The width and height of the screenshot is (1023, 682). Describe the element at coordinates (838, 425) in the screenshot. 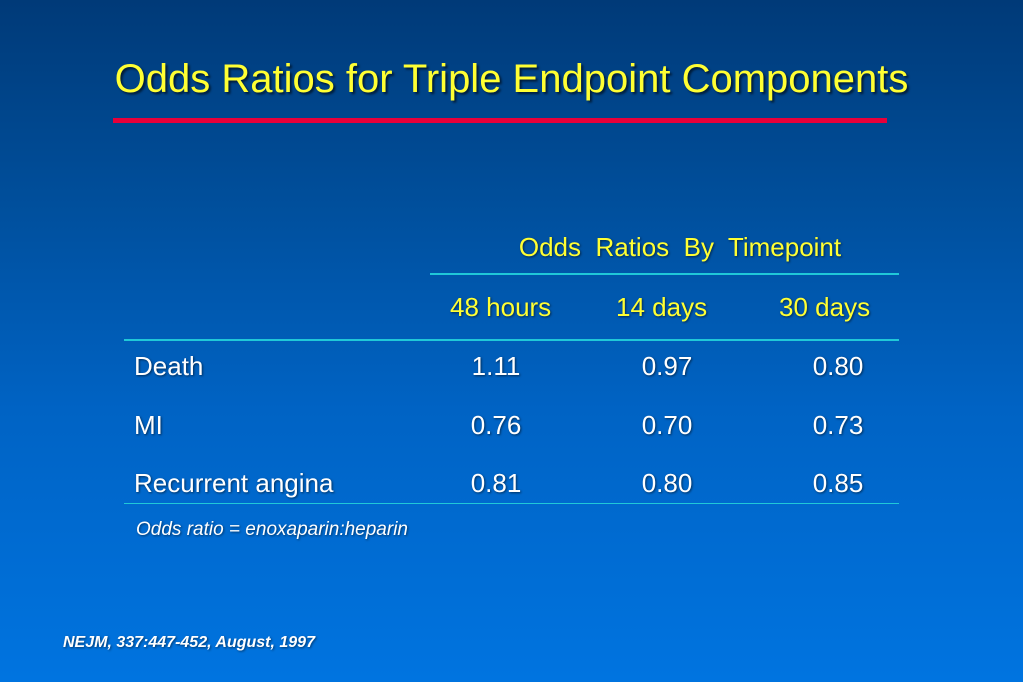

I see `value-cell: 0.73` at that location.